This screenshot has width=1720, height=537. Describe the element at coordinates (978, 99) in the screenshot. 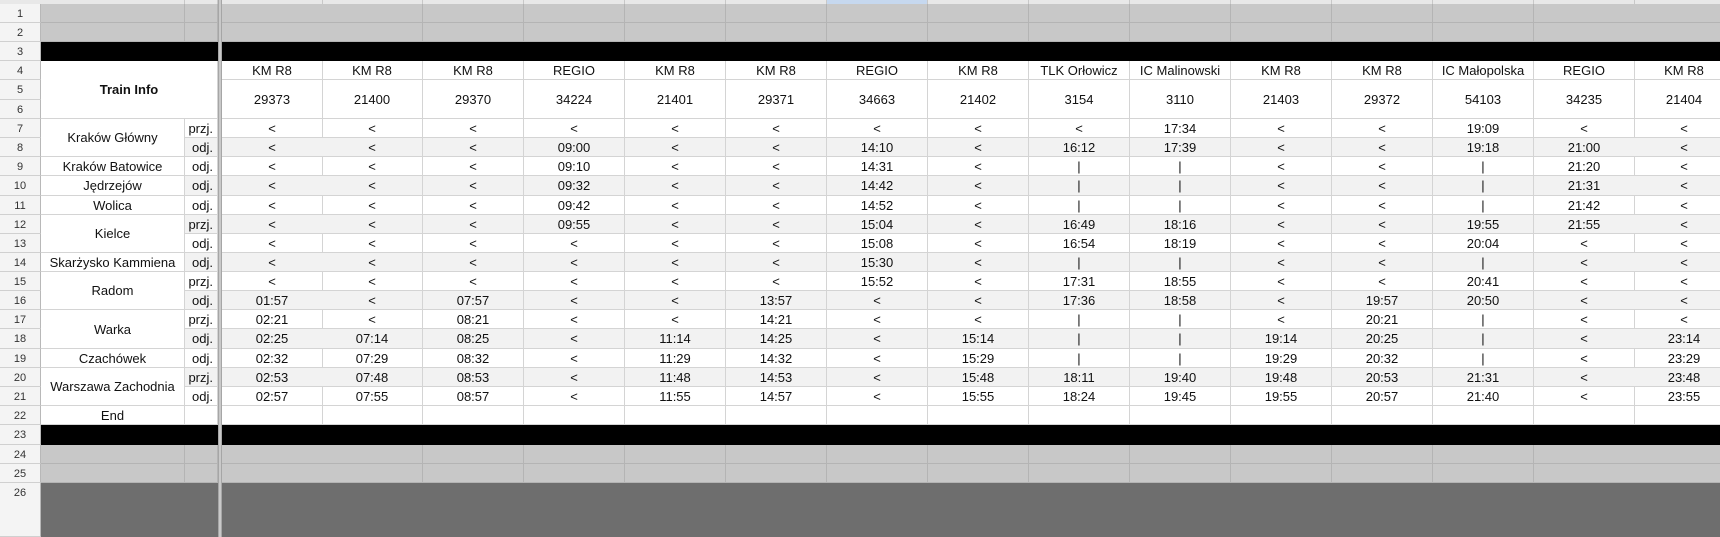

I see `train-number-cell: 21402` at that location.